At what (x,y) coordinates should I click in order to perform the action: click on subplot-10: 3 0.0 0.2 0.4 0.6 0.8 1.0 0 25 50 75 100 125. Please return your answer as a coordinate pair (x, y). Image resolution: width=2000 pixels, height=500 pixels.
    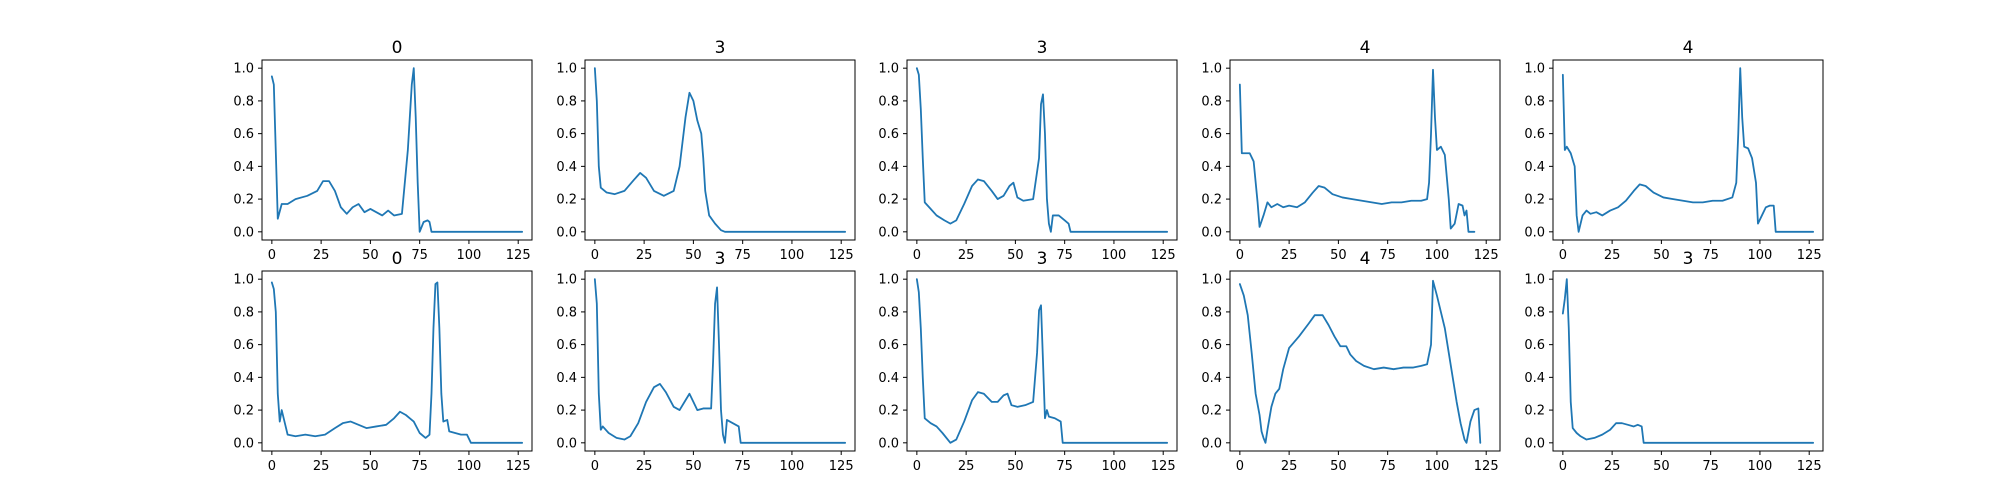
    Looking at the image, I should click on (1674, 361).